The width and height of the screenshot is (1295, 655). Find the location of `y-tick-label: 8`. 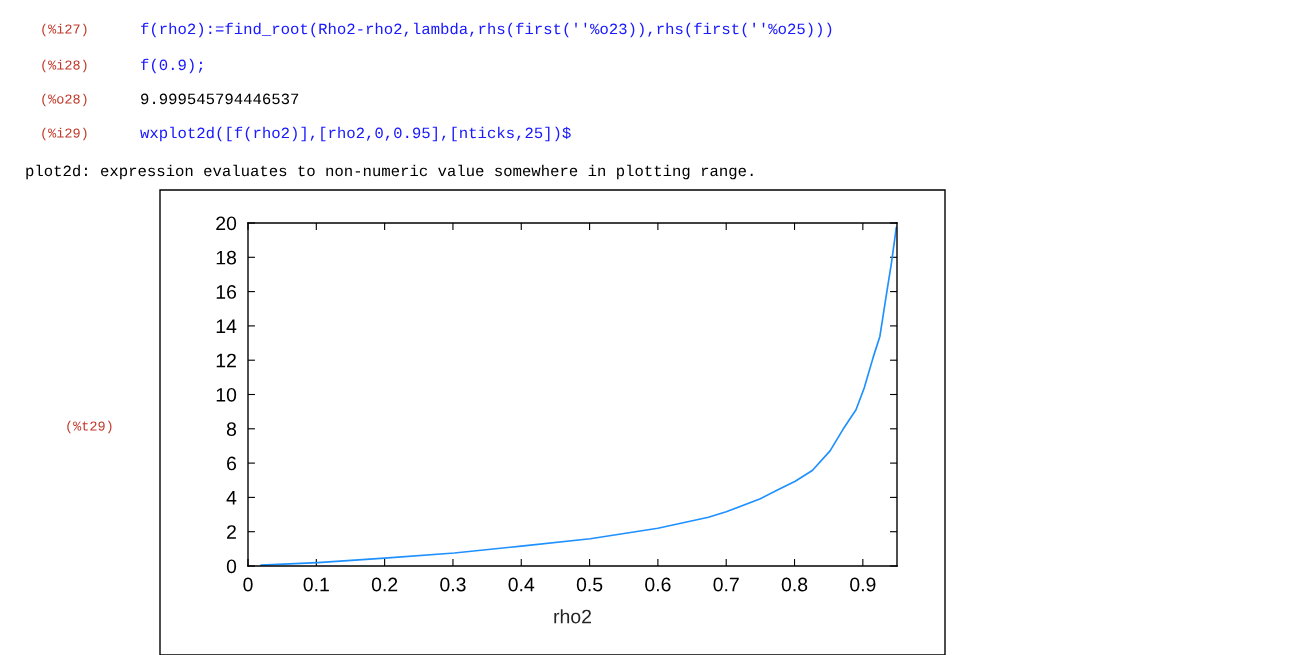

y-tick-label: 8 is located at coordinates (231, 429).